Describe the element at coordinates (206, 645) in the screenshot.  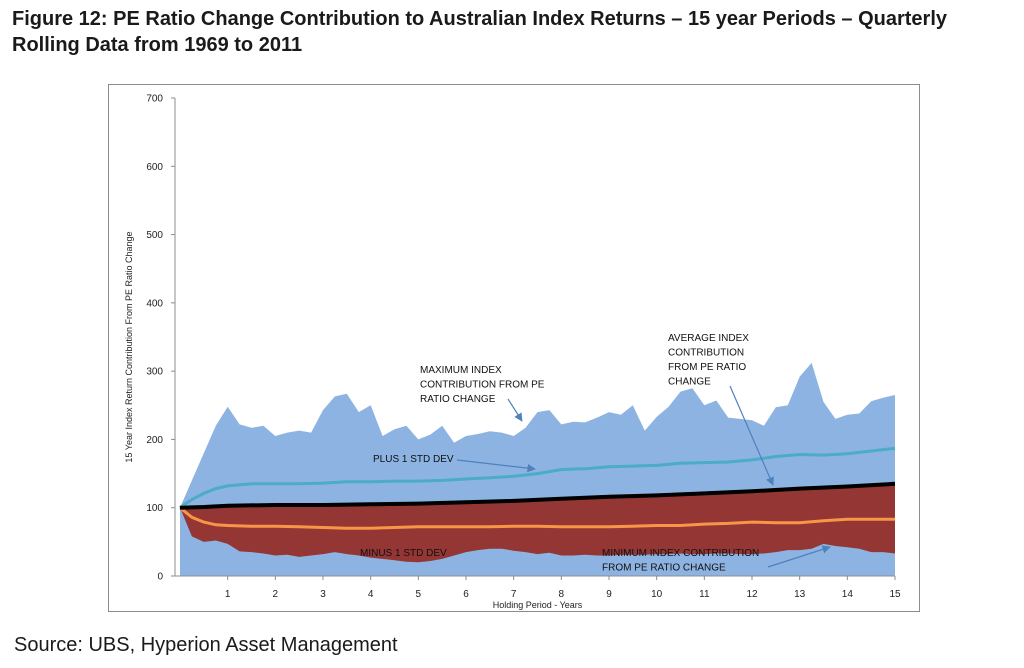
I see `source-note: Source: UBS, Hyperion Asset Management` at that location.